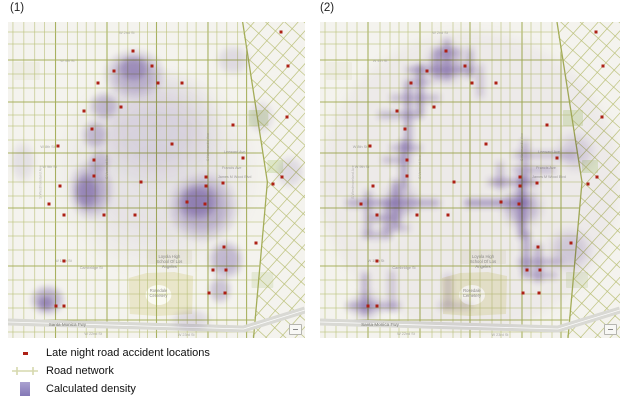  I want to click on legend-label: Road network, so click(80, 371).